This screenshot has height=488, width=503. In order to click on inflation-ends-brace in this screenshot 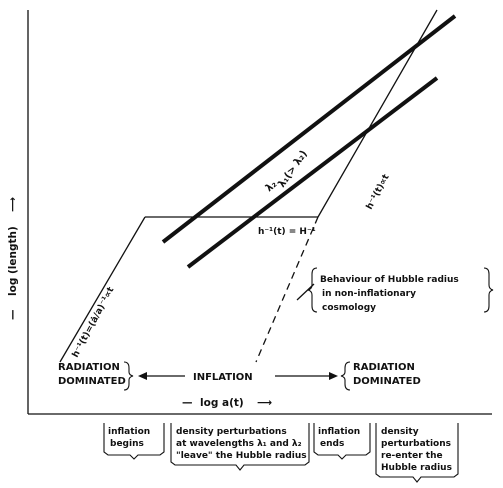, I will do `click(342, 441)`.